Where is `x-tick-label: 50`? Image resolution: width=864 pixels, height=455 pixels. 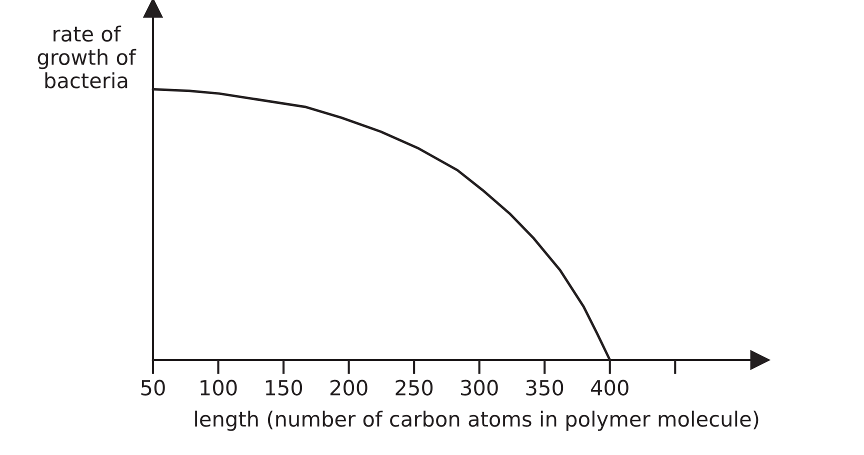 x-tick-label: 50 is located at coordinates (153, 388).